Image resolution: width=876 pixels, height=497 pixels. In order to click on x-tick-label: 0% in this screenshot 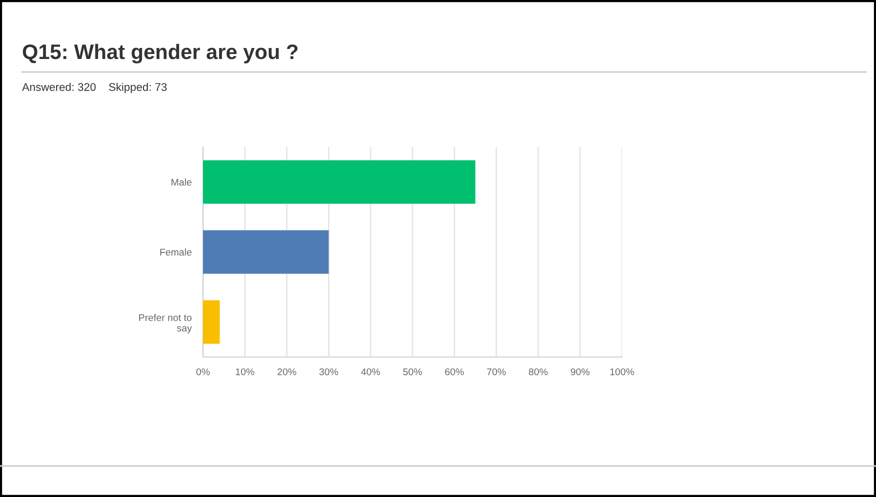, I will do `click(203, 372)`.